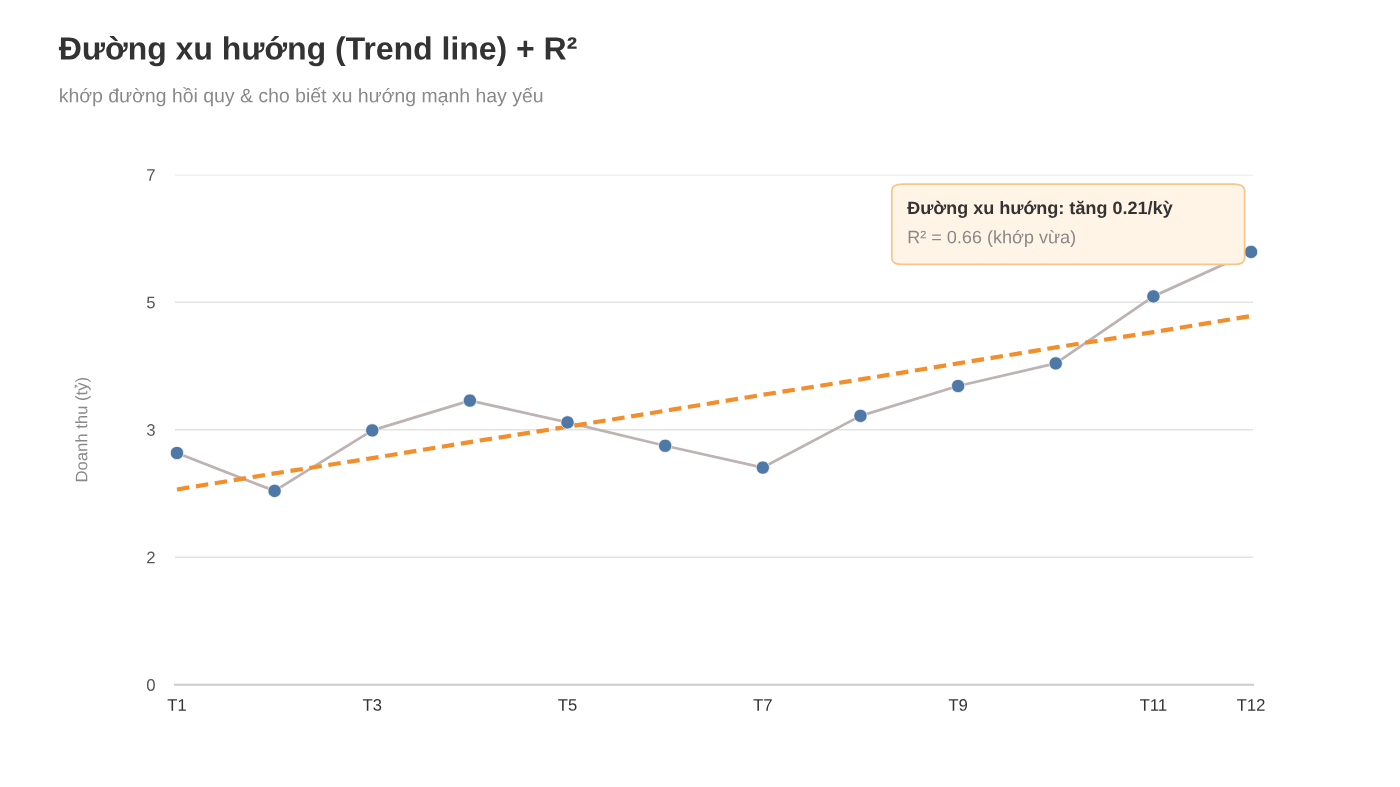 This screenshot has width=1400, height=787. What do you see at coordinates (150, 430) in the screenshot?
I see `y-tick-label: 3` at bounding box center [150, 430].